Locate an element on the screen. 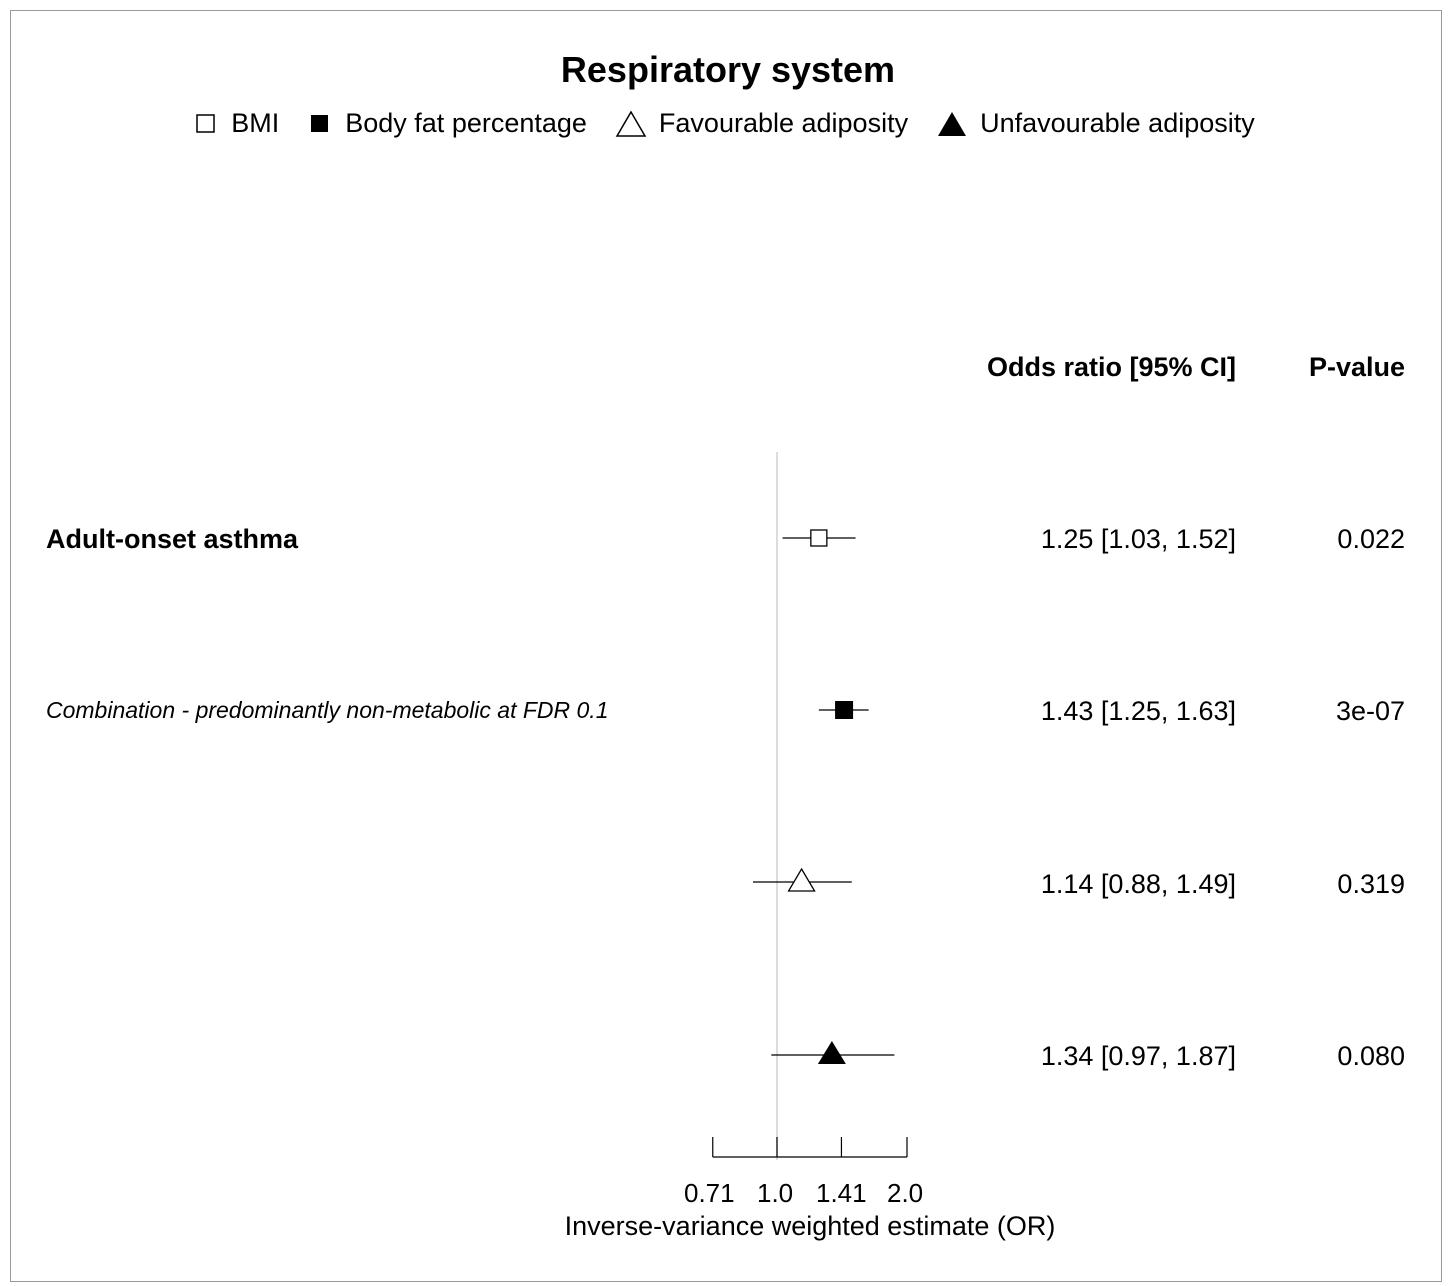 The height and width of the screenshot is (1286, 1448). legend-label: Body fat percentage is located at coordinates (466, 123).